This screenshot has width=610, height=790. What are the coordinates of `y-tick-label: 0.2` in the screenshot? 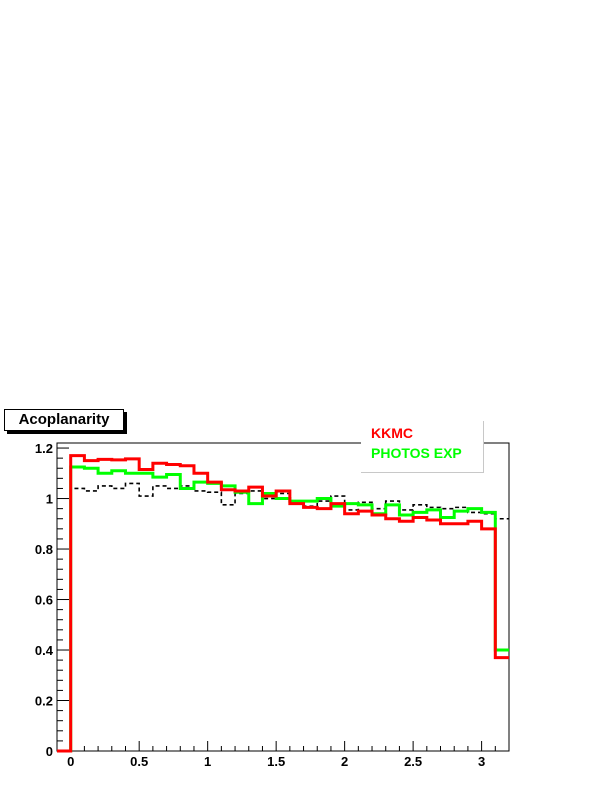 It's located at (44, 701).